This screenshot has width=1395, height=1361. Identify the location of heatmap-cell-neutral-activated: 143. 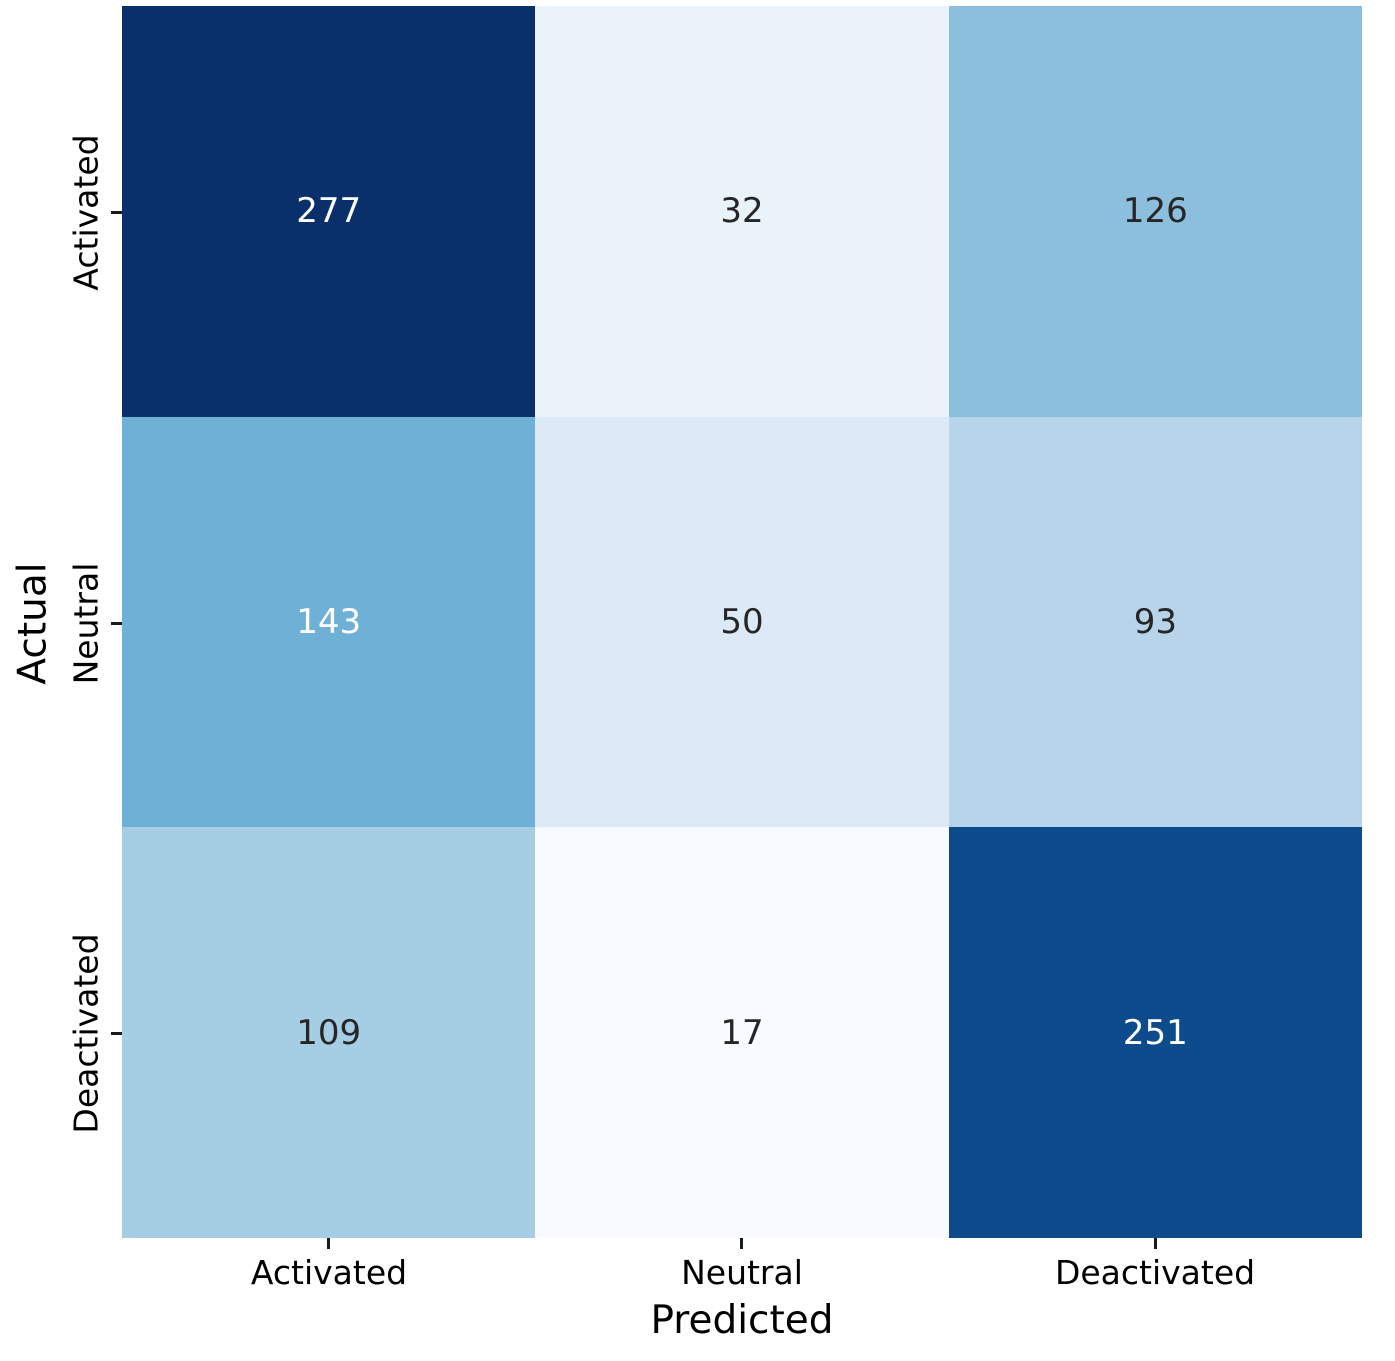
(329, 622).